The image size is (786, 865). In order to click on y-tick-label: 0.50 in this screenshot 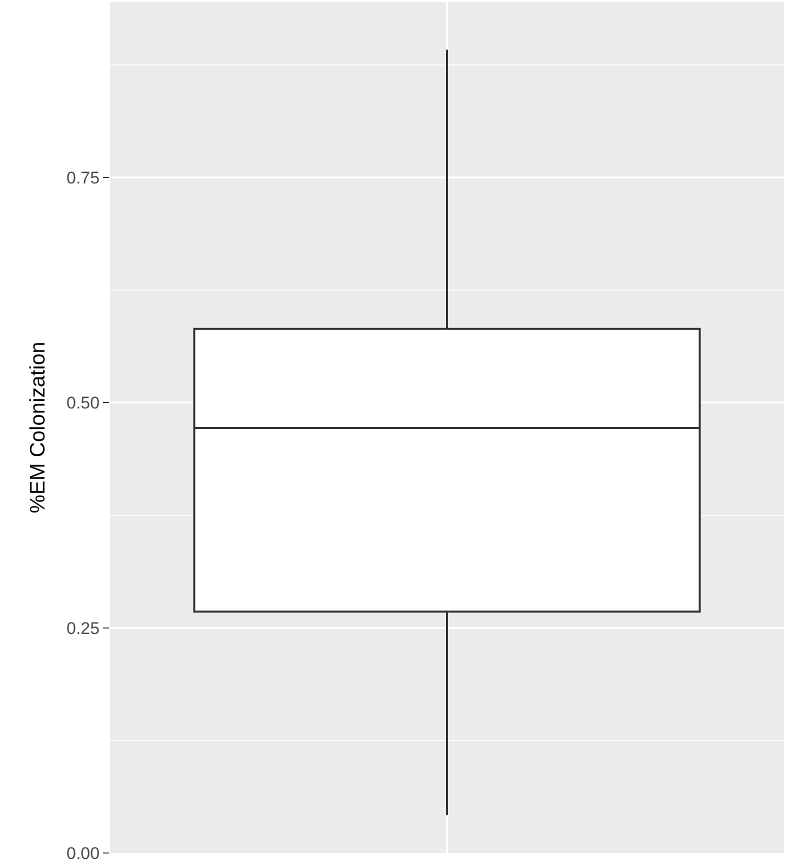, I will do `click(83, 403)`.